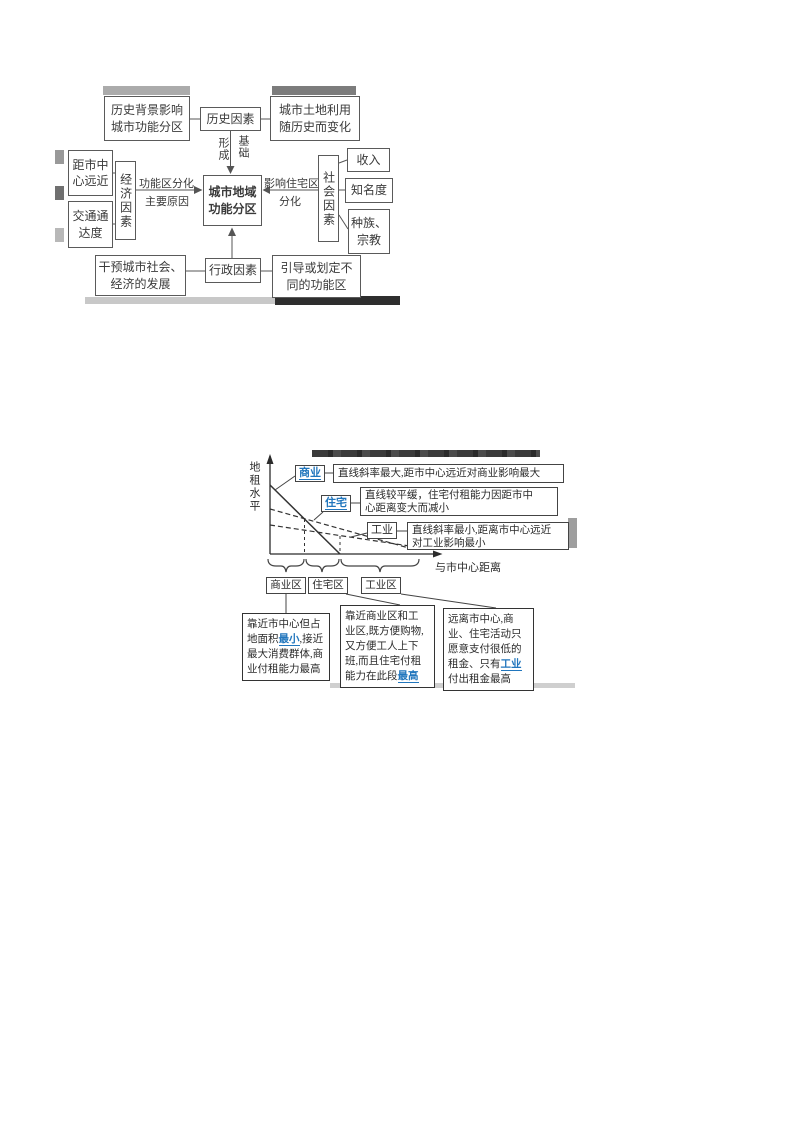 Image resolution: width=800 pixels, height=1132 pixels. What do you see at coordinates (90, 216) in the screenshot?
I see `box-text: 交通通` at bounding box center [90, 216].